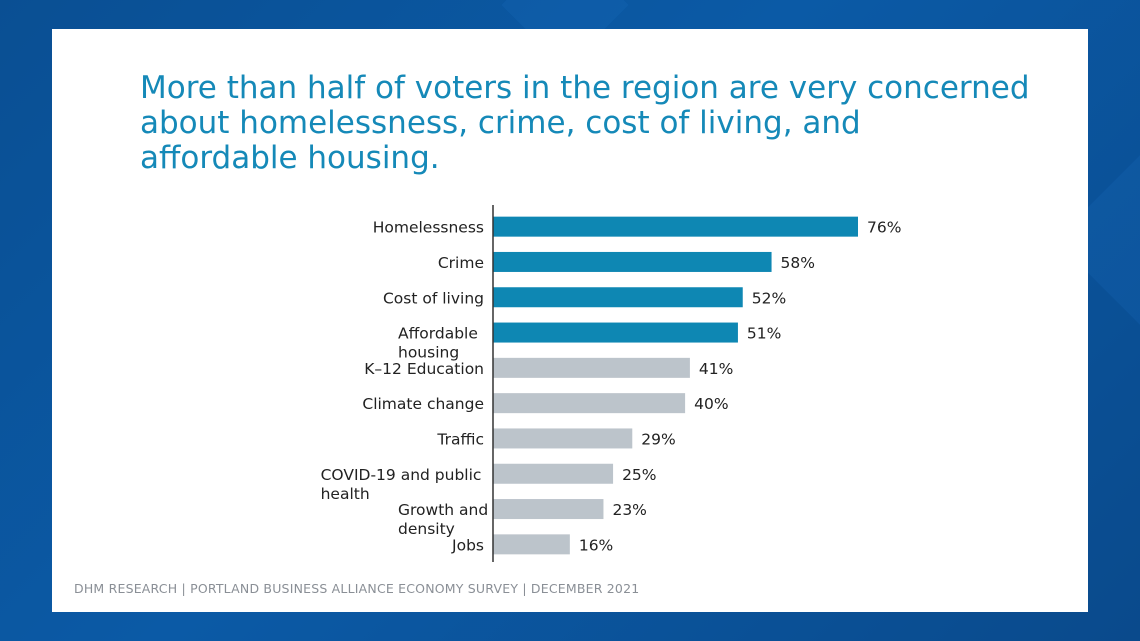 The width and height of the screenshot is (1140, 641). I want to click on value-label: 76%, so click(884, 228).